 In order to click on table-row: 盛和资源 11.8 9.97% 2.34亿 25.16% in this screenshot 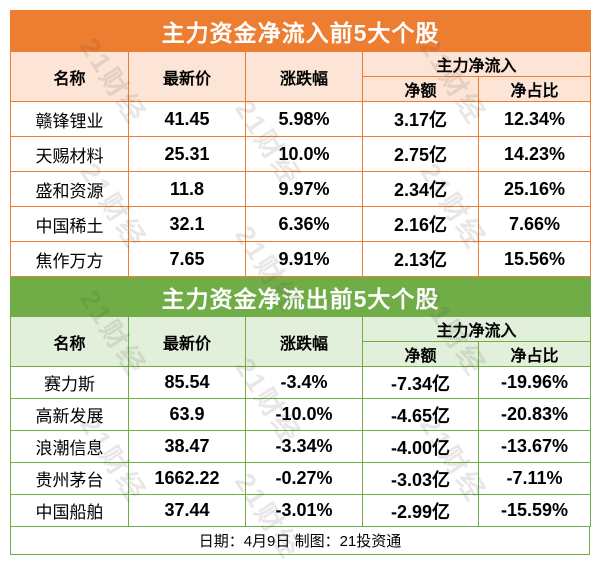, I will do `click(301, 189)`.